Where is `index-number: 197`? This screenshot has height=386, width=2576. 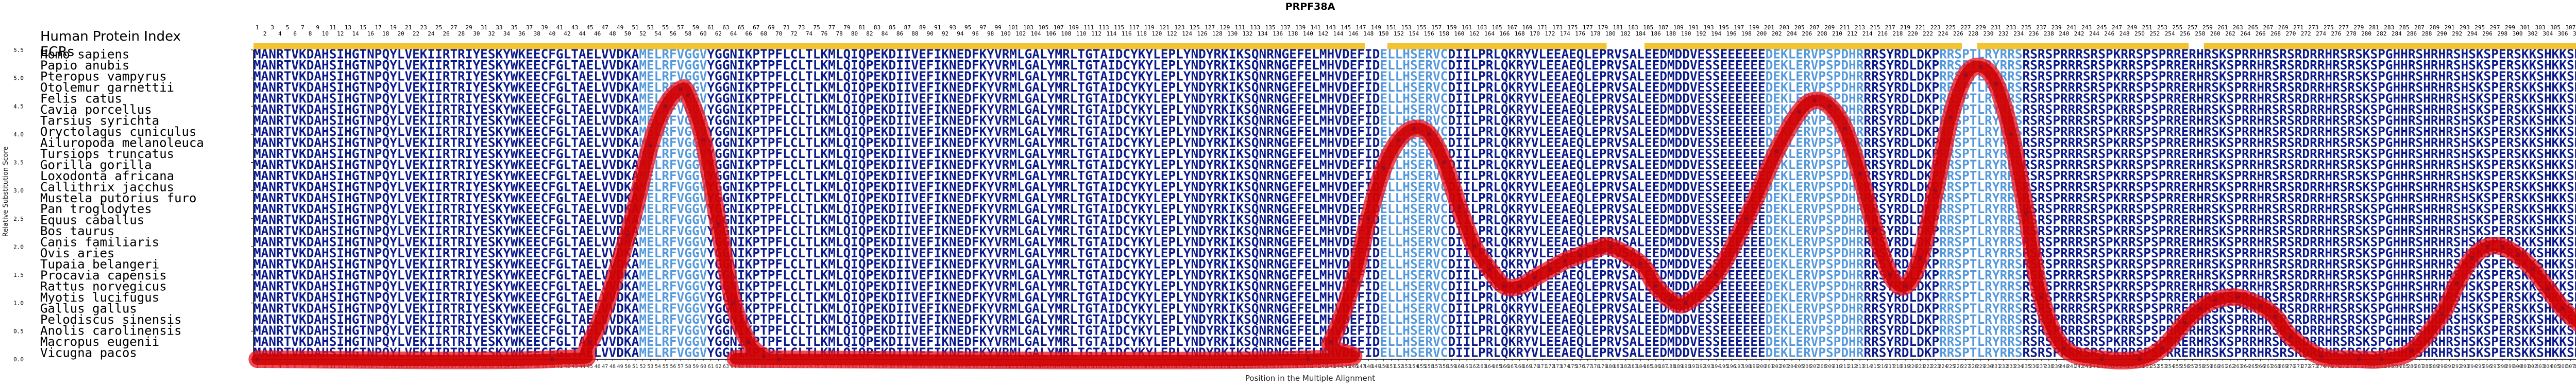
index-number: 197 is located at coordinates (1739, 28).